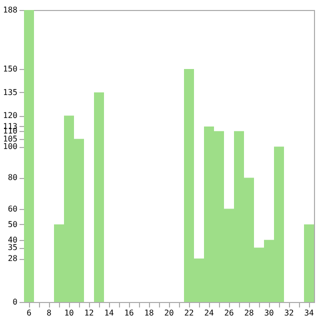 Image resolution: width=333 pixels, height=321 pixels. What do you see at coordinates (15, 302) in the screenshot?
I see `y-tick-label: 0` at bounding box center [15, 302].